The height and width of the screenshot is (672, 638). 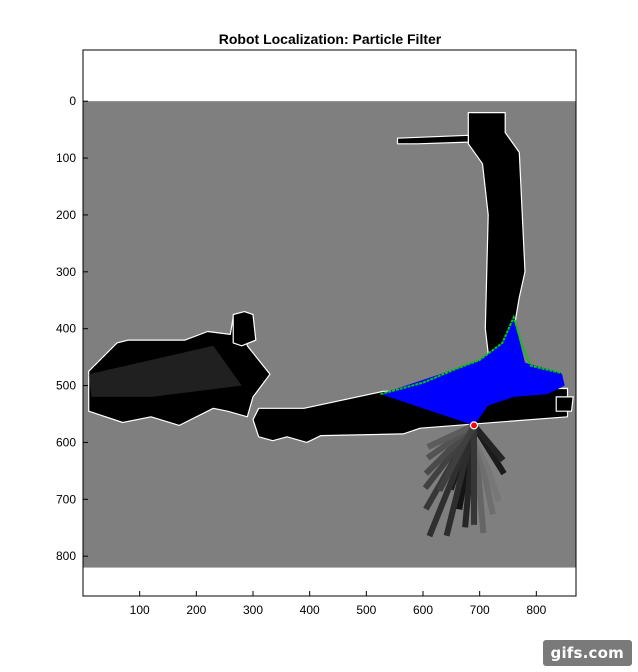 What do you see at coordinates (244, 329) in the screenshot?
I see `top-left-alcove` at bounding box center [244, 329].